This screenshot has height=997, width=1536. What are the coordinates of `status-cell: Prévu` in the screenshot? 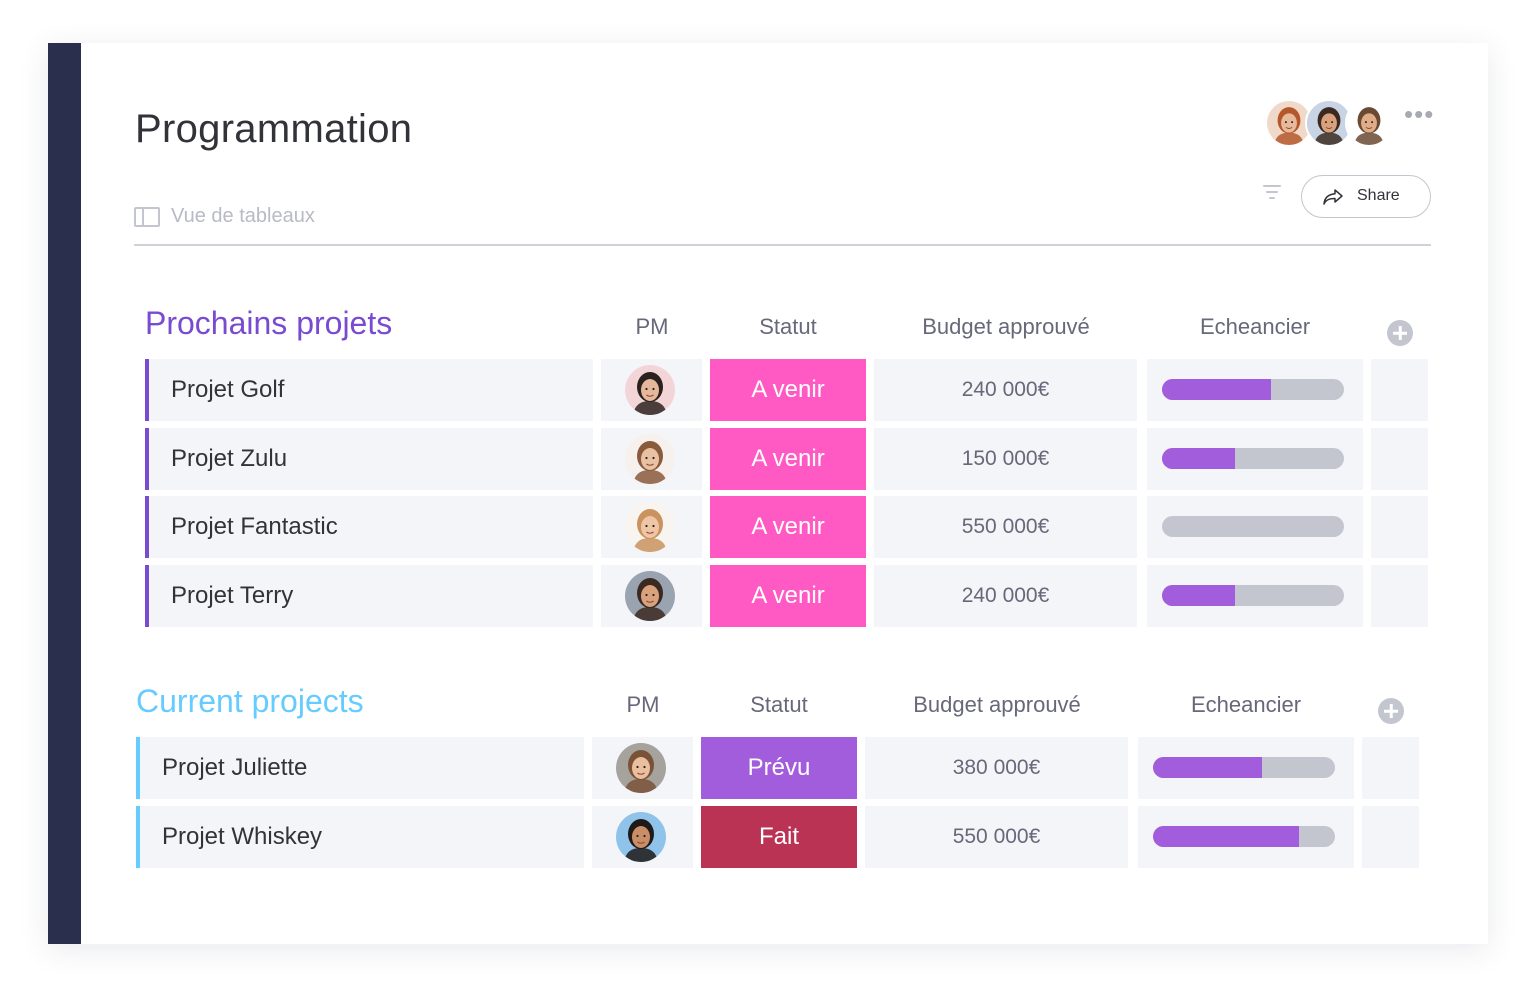 It's located at (779, 768).